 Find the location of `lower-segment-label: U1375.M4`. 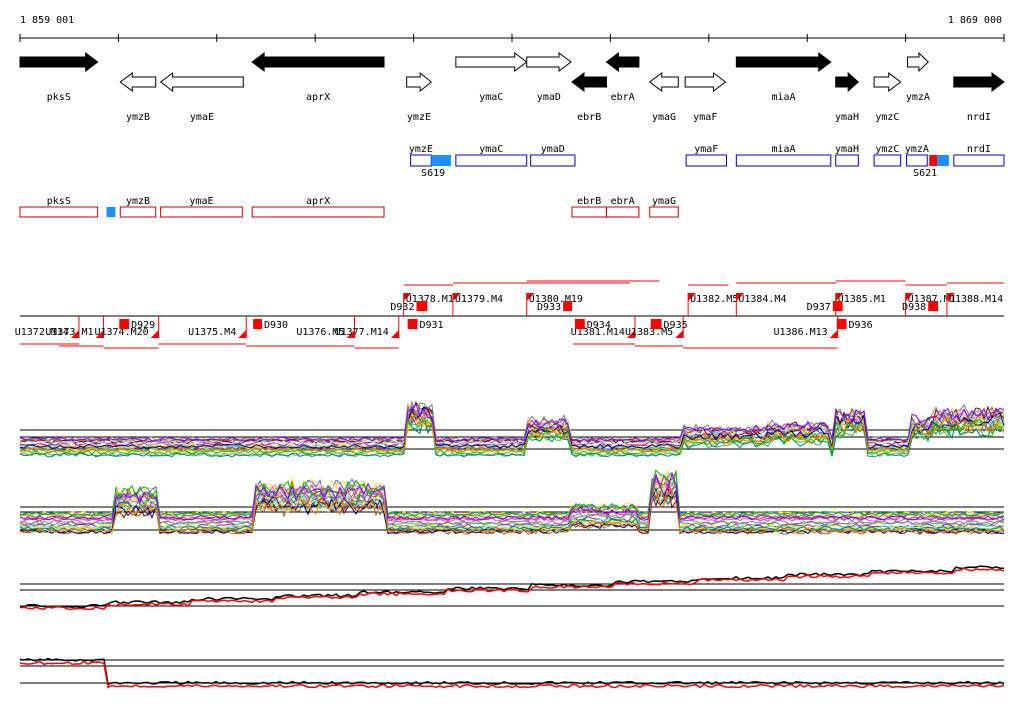

lower-segment-label: U1375.M4 is located at coordinates (212, 332).